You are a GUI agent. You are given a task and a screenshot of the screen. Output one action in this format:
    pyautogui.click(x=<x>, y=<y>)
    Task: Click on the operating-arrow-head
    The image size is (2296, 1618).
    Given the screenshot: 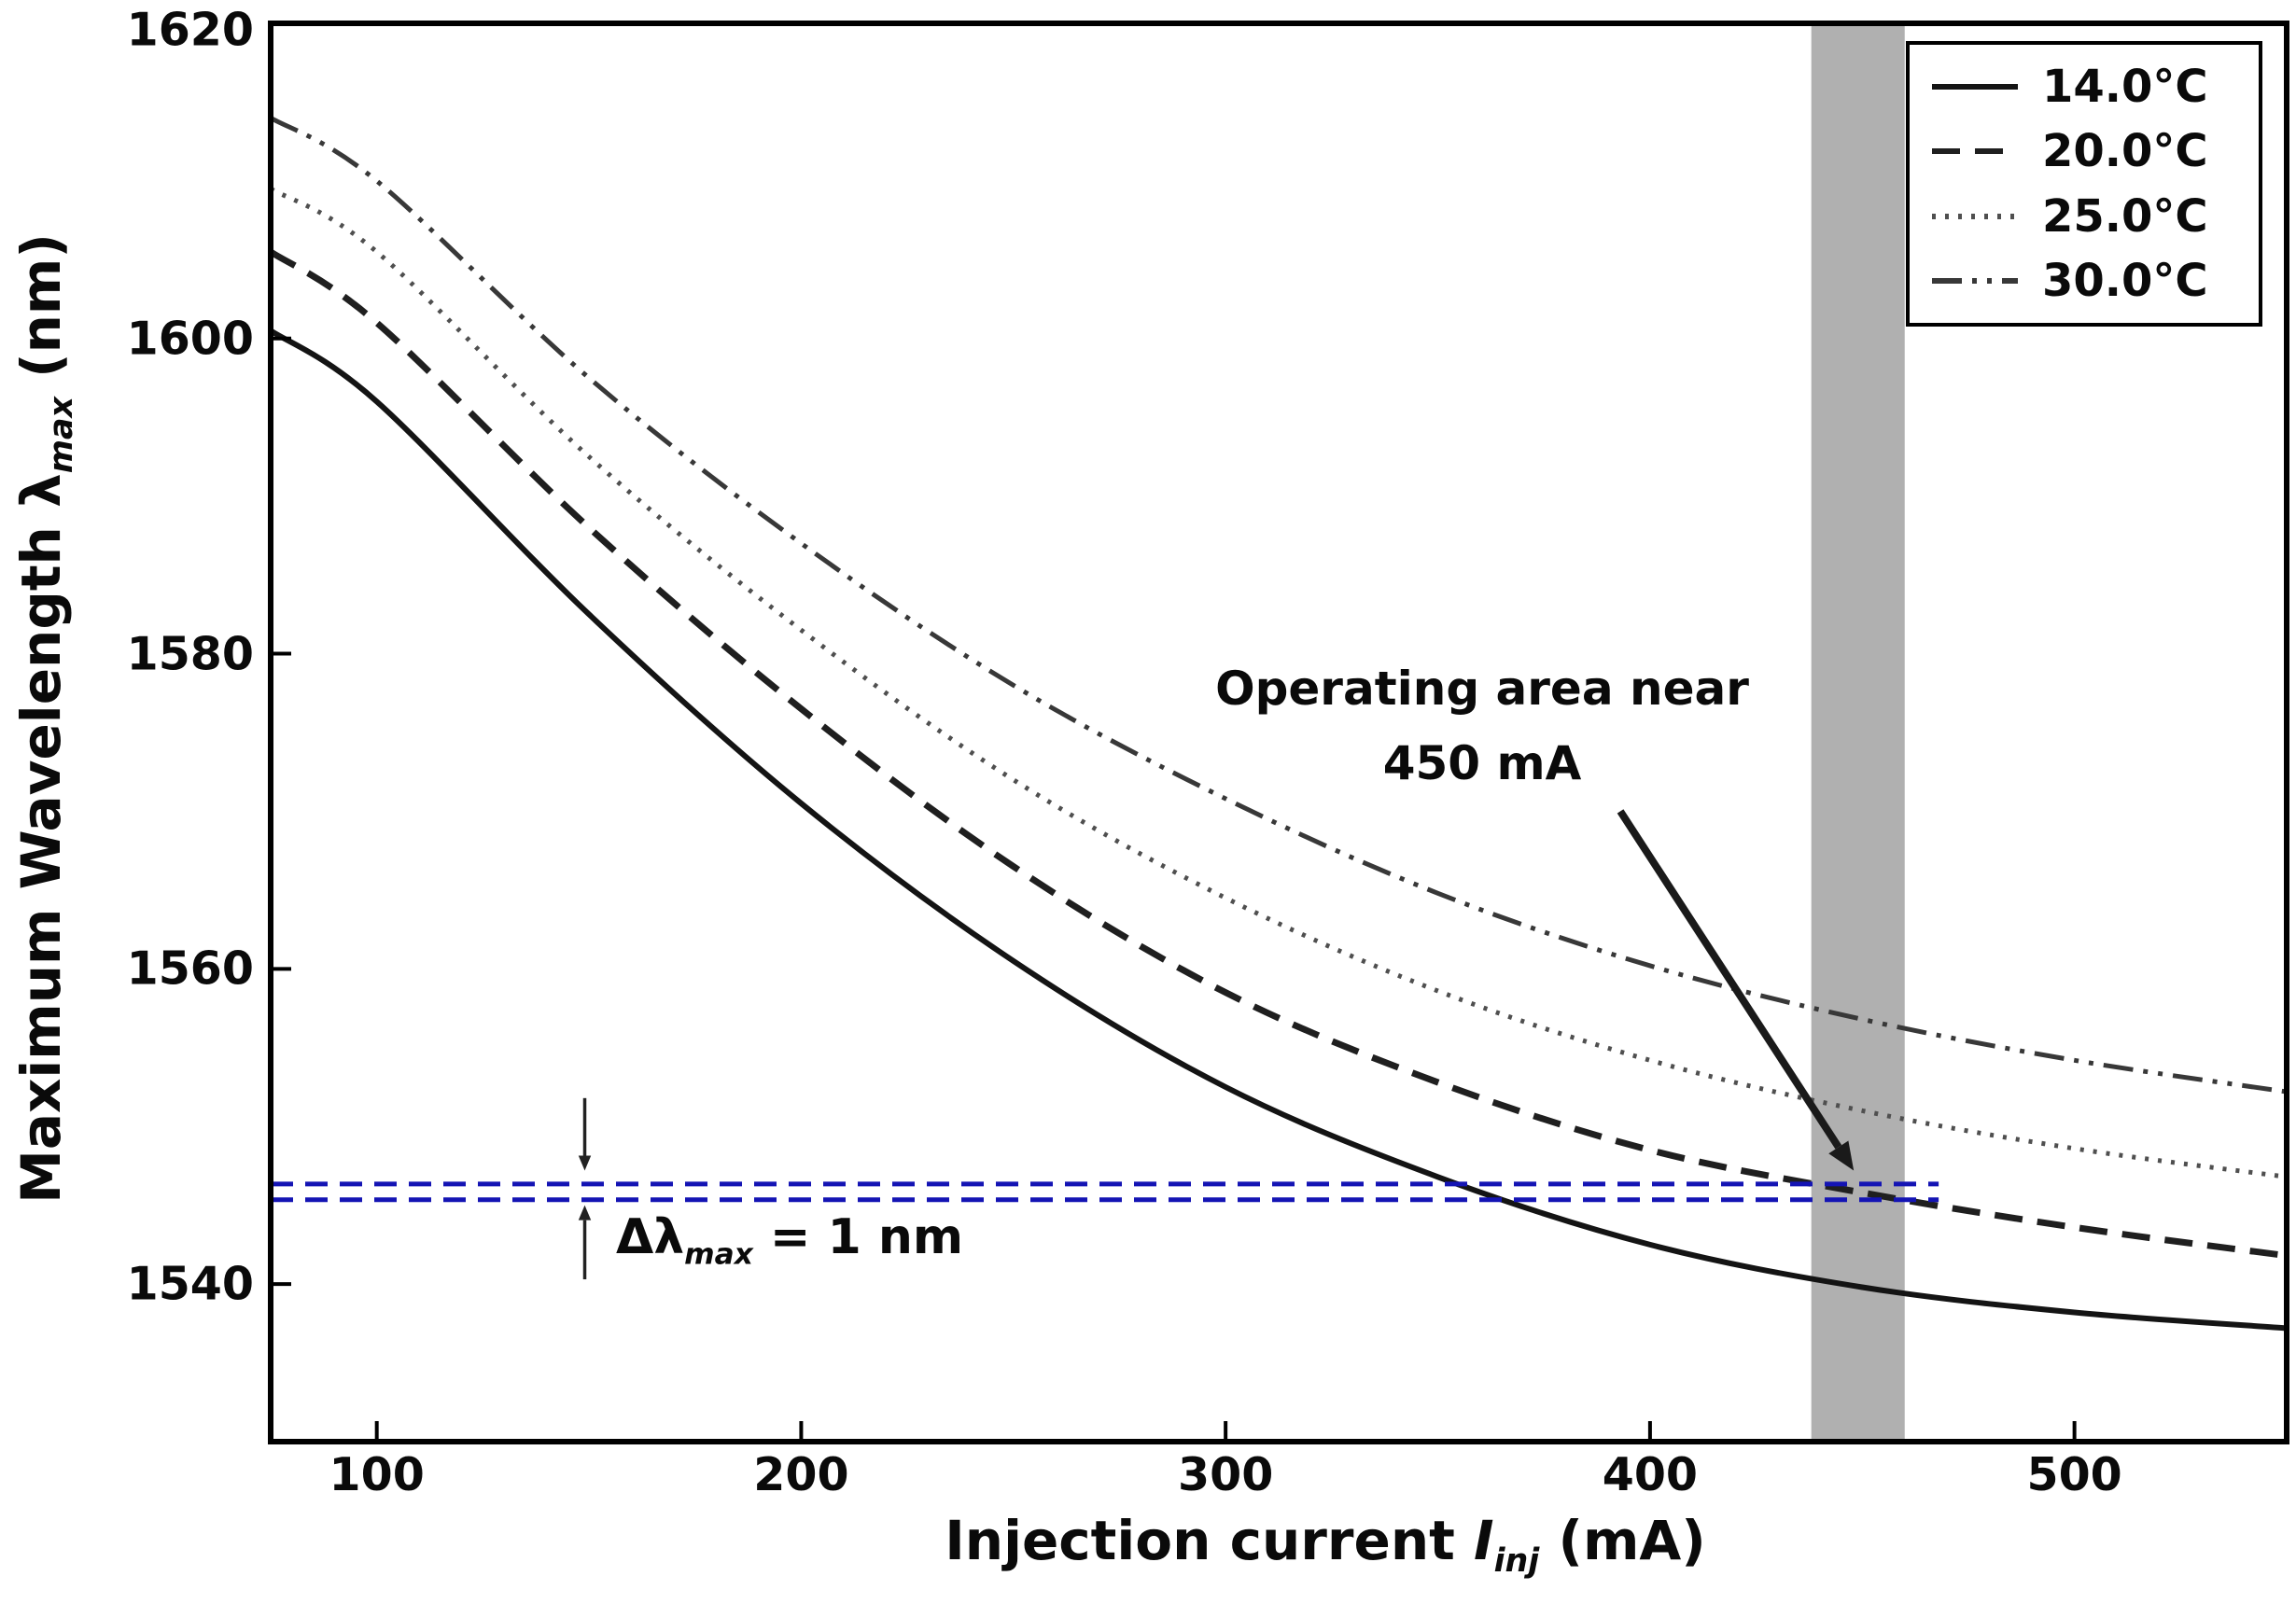 What is the action you would take?
    pyautogui.click(x=1841, y=1155)
    